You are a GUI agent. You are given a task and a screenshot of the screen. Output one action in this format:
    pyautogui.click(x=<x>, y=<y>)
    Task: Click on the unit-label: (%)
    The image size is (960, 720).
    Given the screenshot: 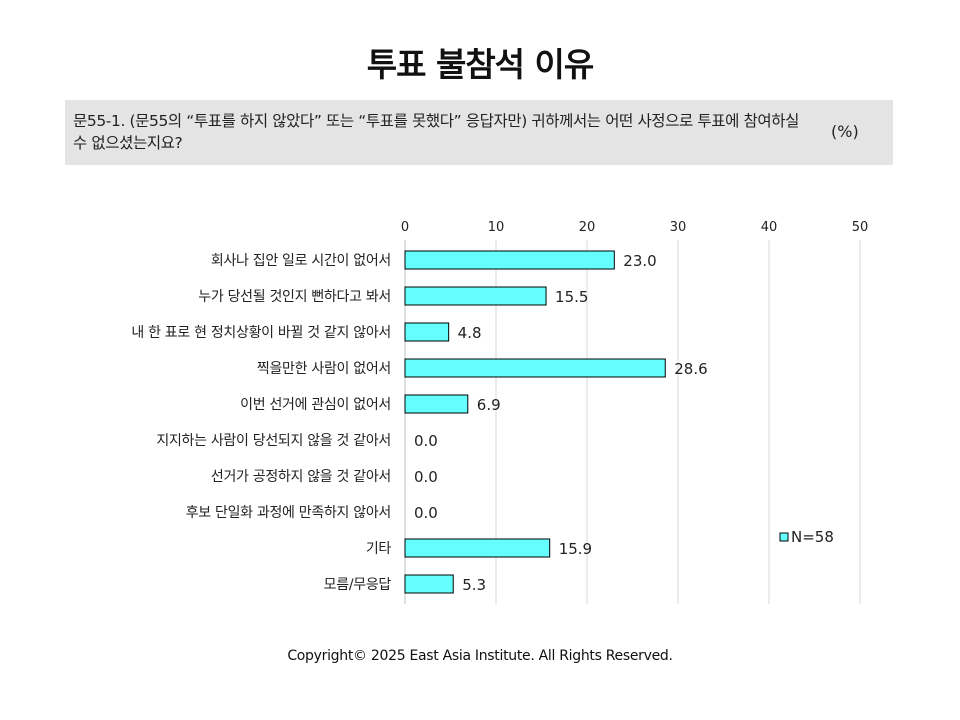 What is the action you would take?
    pyautogui.click(x=845, y=131)
    